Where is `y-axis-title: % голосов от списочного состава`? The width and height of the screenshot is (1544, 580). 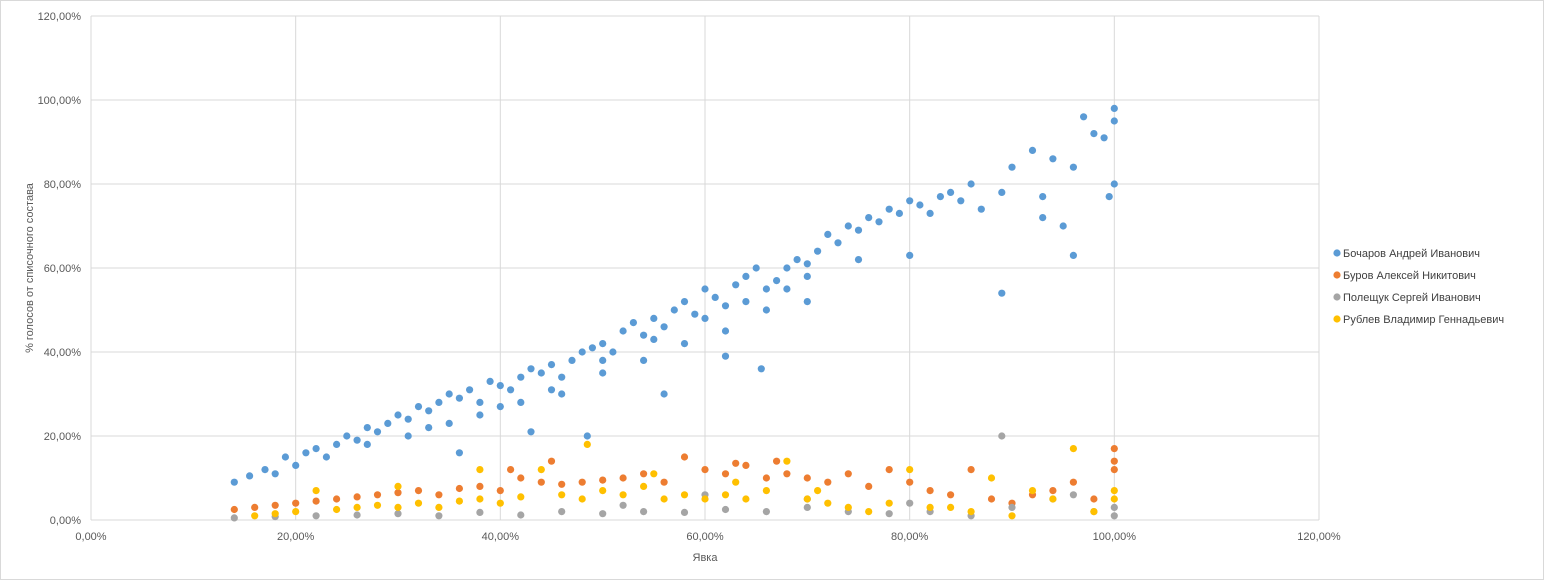
y-axis-title: % голосов от списочного состава is located at coordinates (30, 267).